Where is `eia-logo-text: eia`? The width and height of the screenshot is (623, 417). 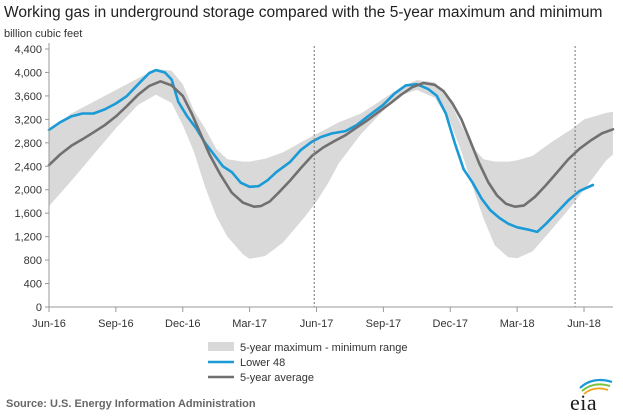 eia-logo-text: eia is located at coordinates (584, 402).